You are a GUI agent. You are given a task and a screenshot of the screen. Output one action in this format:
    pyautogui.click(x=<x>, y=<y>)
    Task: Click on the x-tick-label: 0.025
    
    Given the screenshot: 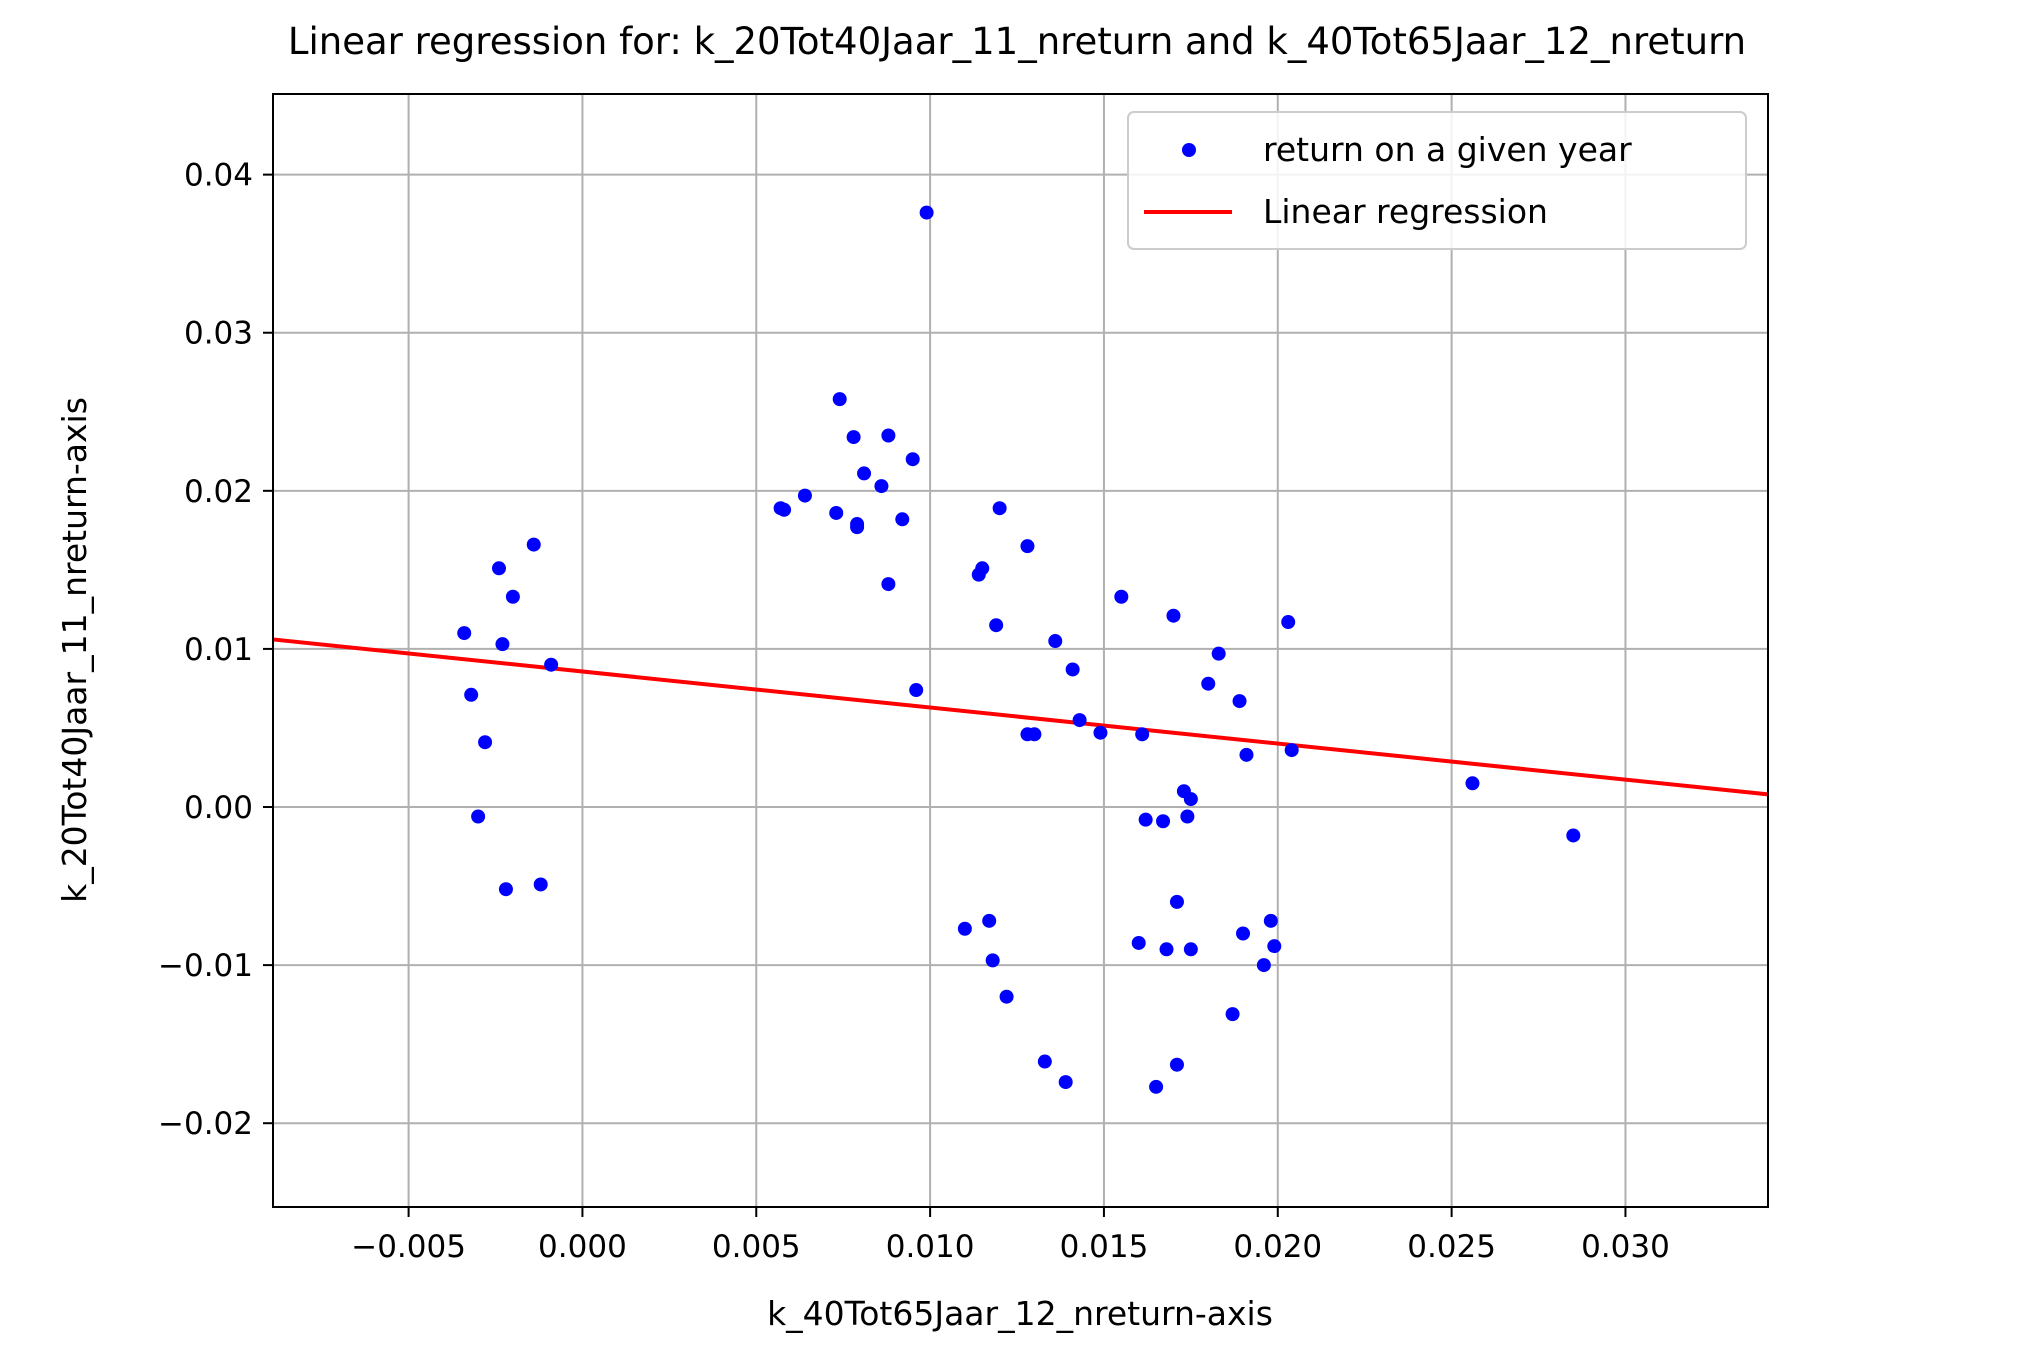 What is the action you would take?
    pyautogui.click(x=1451, y=1247)
    